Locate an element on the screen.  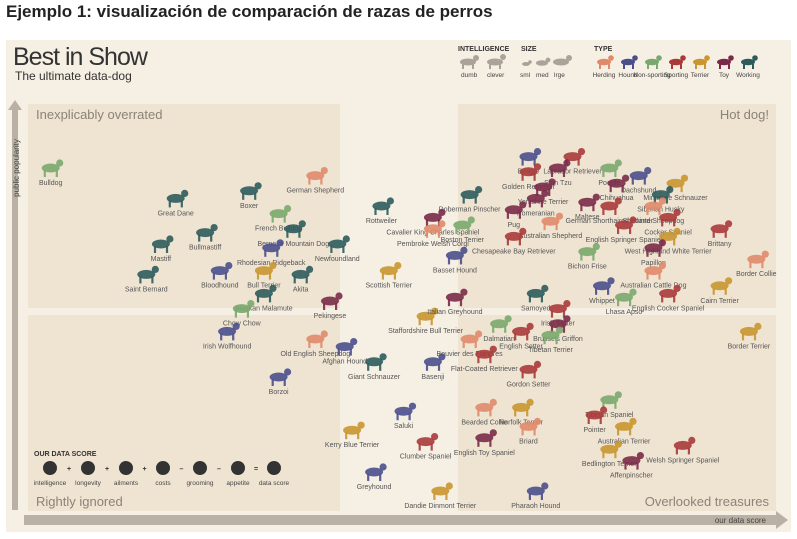
legend-type-terrier: Terrier is located at coordinates (700, 75).